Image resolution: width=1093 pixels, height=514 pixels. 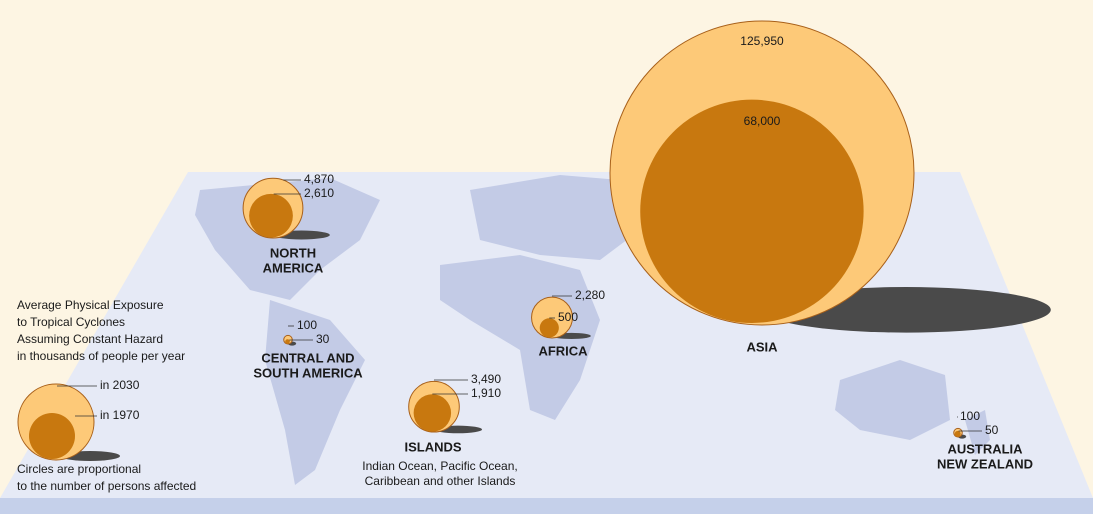 What do you see at coordinates (546, 506) in the screenshot?
I see `bottom-strip` at bounding box center [546, 506].